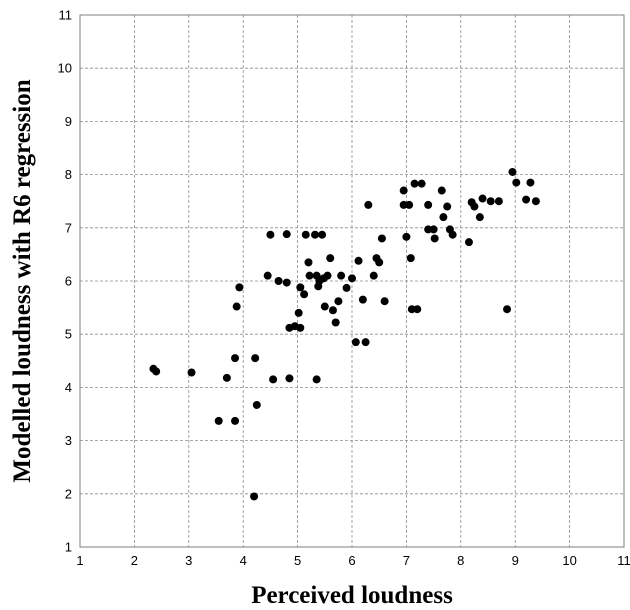  I want to click on y-axis-ticks: 1 2 3 4 5 6 7 8 9 10 11, so click(65, 281).